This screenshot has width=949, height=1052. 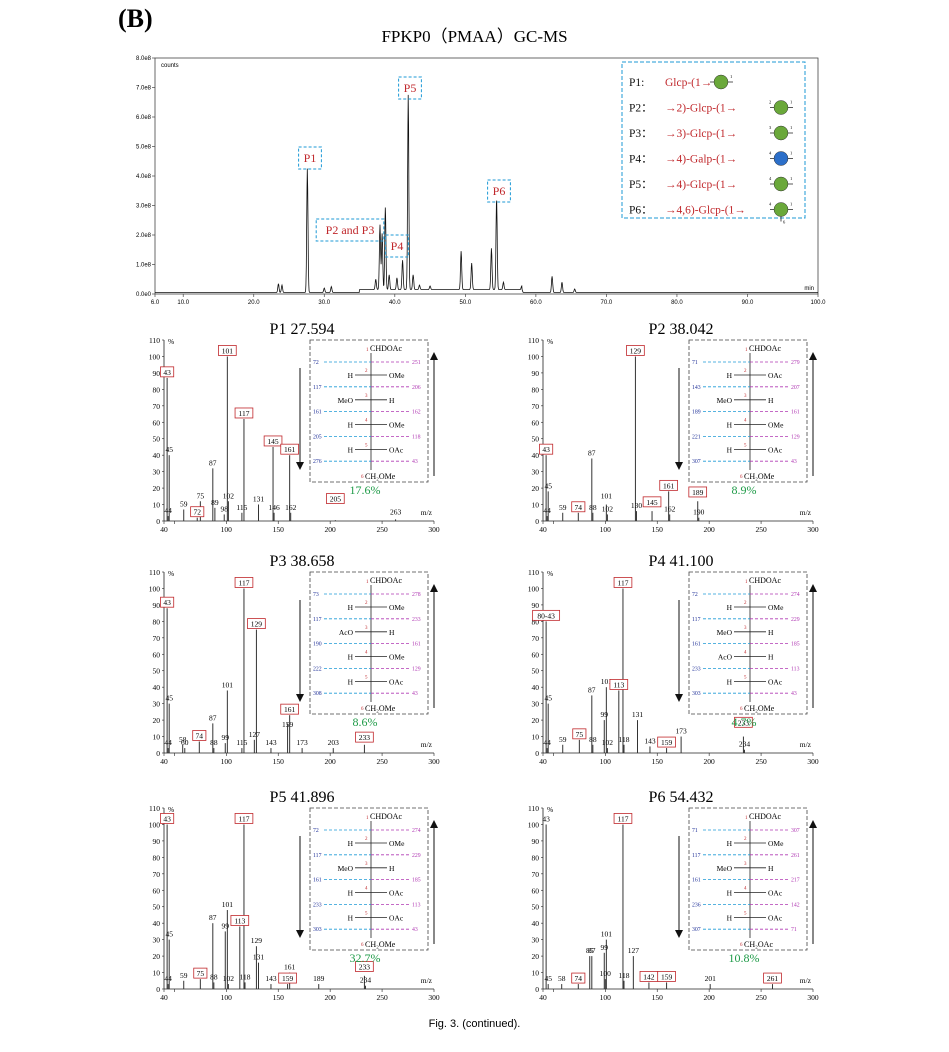 I want to click on peak-label: 102, so click(x=608, y=742).